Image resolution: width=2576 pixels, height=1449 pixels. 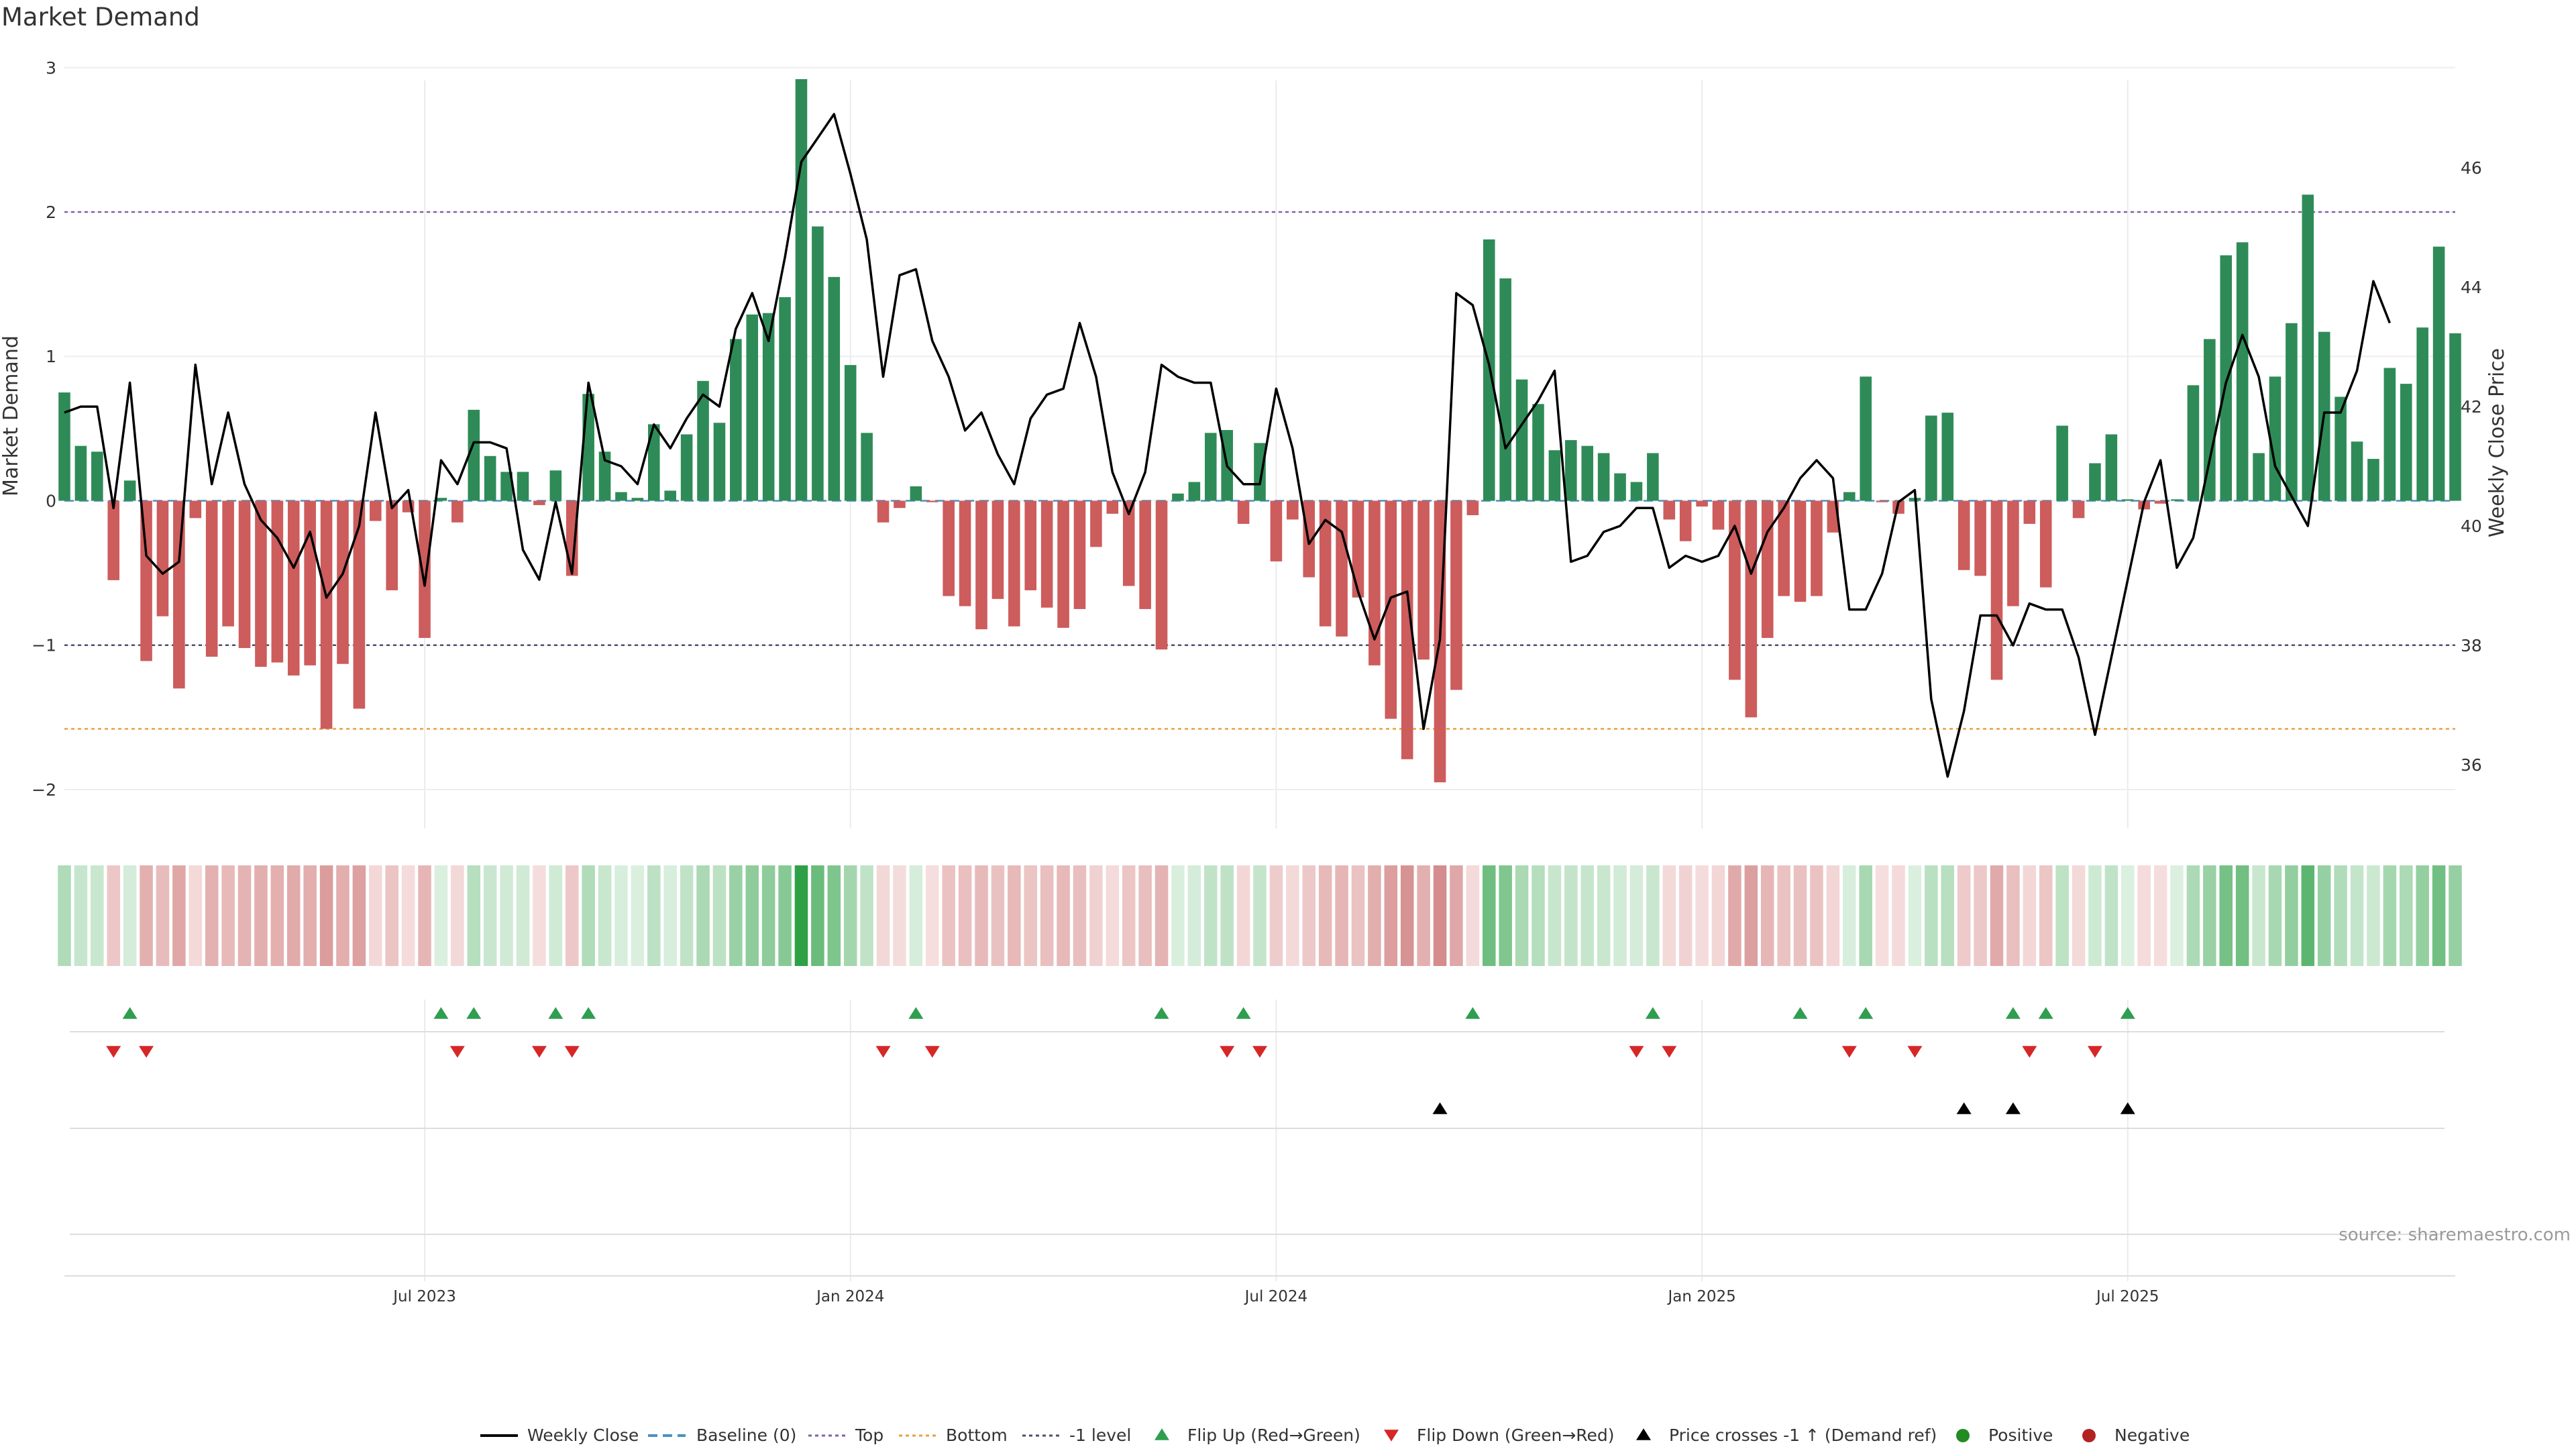 I want to click on x-axis-ticks: Jul 2023 Jan 2024 Jul 2024 Jan 2025 Jul 2025, so click(x=1275, y=1296).